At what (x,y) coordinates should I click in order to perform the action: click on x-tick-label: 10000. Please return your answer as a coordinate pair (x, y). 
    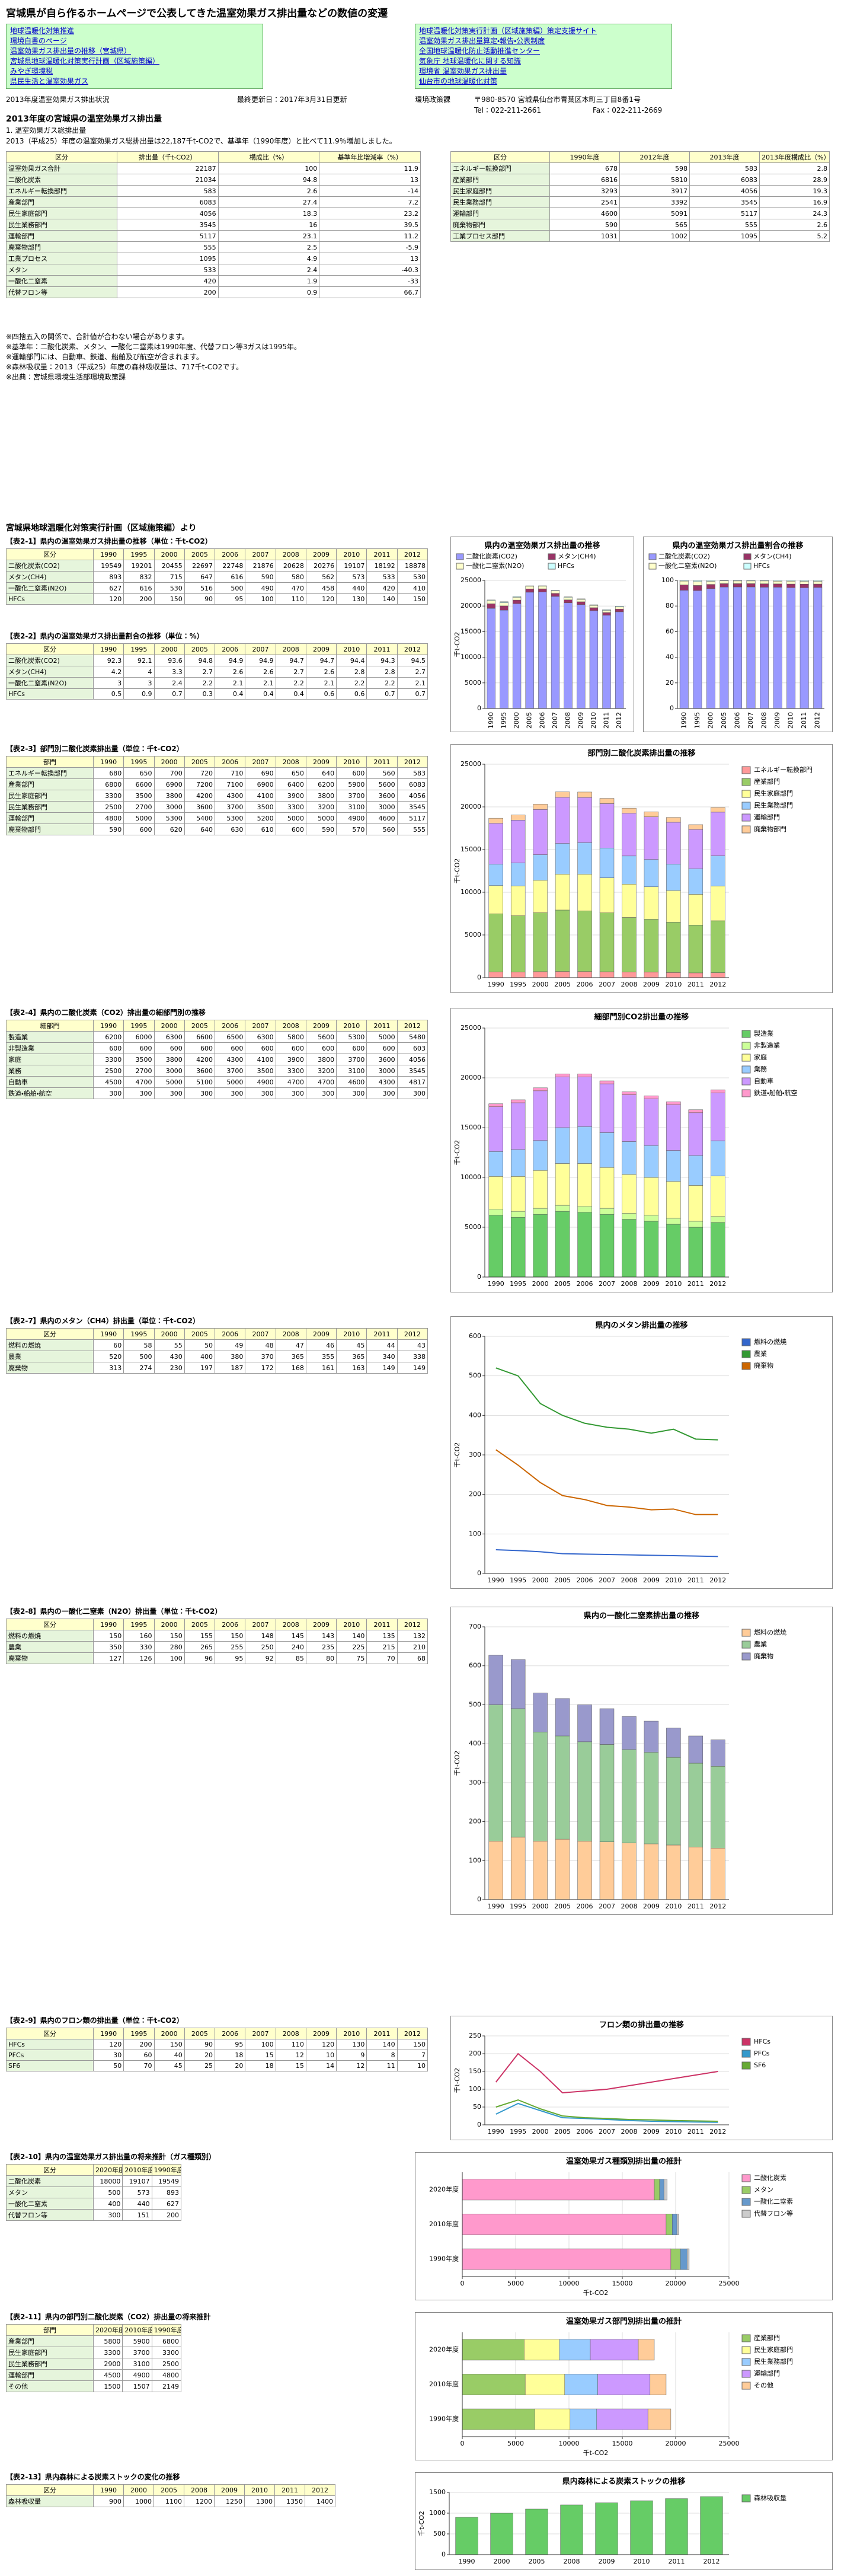
    Looking at the image, I should click on (569, 2443).